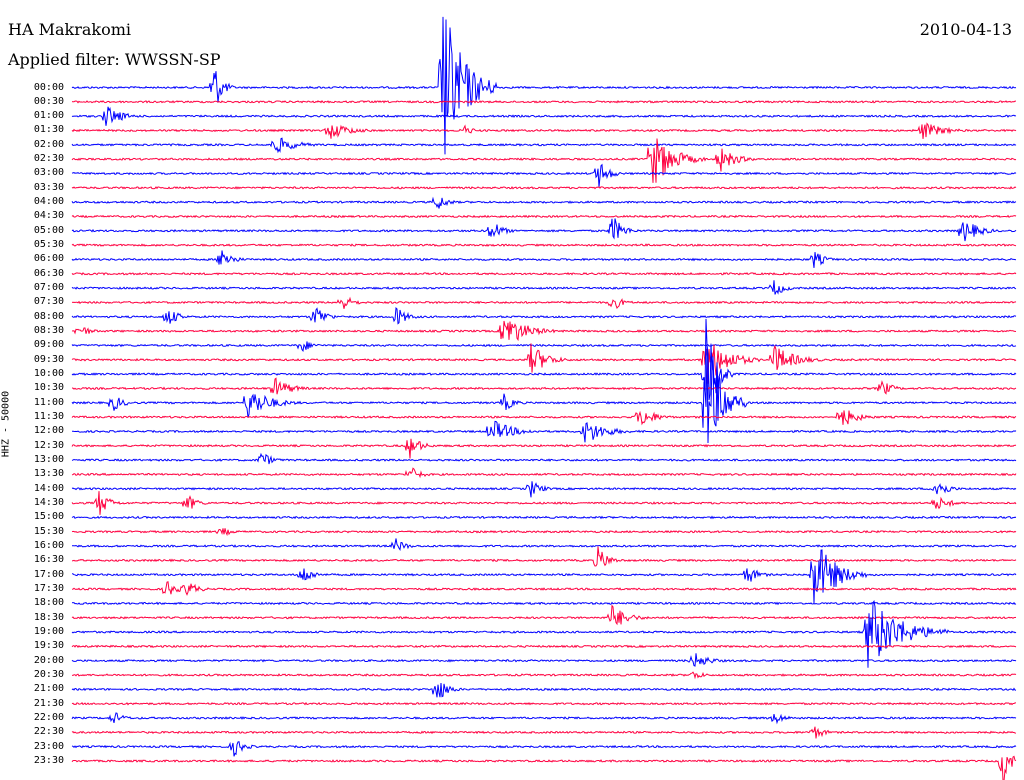 This screenshot has height=780, width=1024. What do you see at coordinates (48, 173) in the screenshot?
I see `time-tick-label: 03:00` at bounding box center [48, 173].